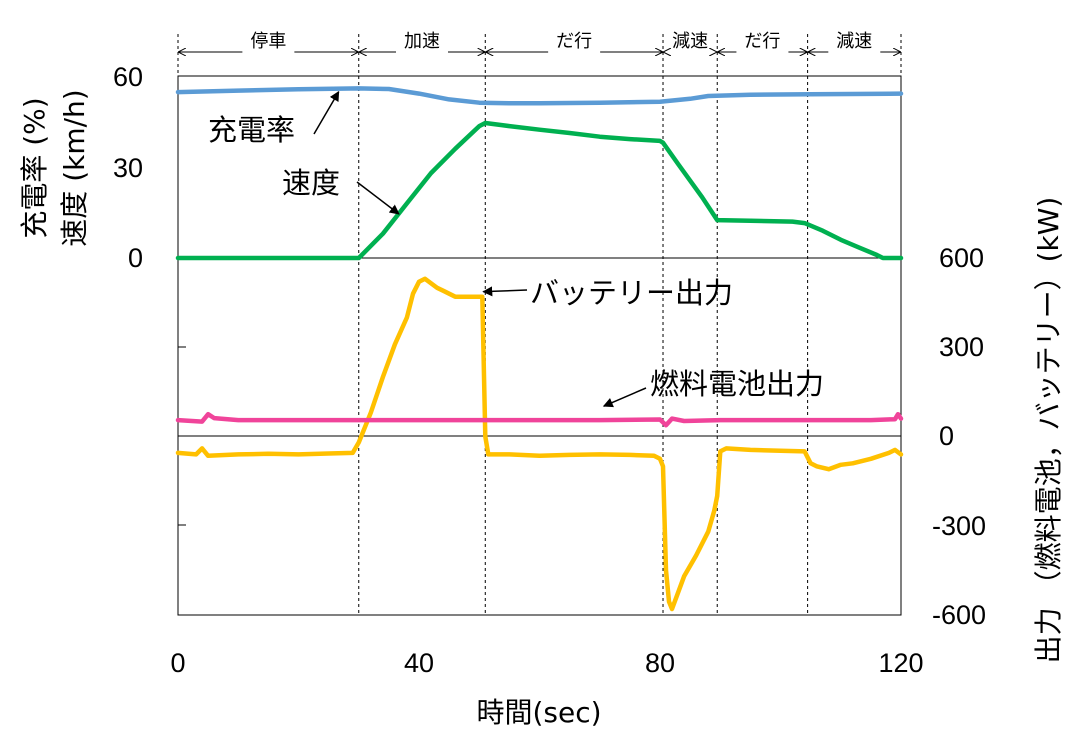 The height and width of the screenshot is (738, 1083). What do you see at coordinates (900, 663) in the screenshot?
I see `x-tick-120: 120` at bounding box center [900, 663].